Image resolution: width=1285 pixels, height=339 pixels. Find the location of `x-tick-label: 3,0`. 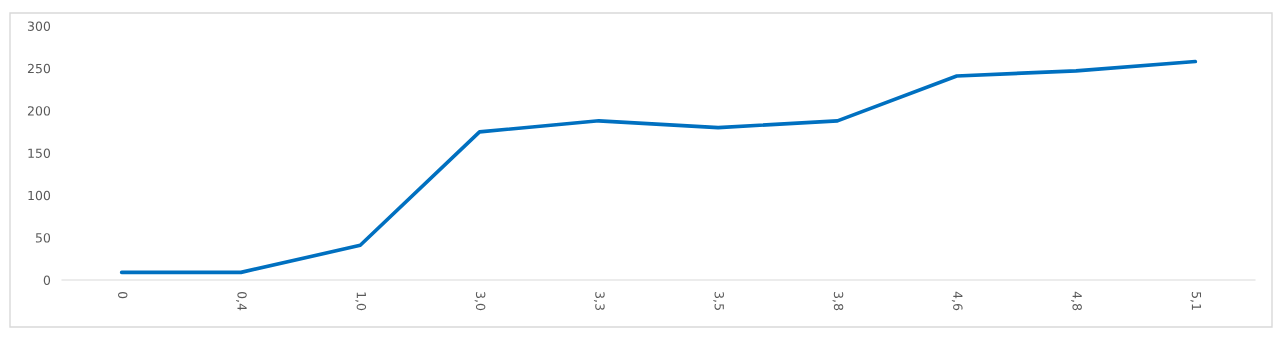

x-tick-label: 3,0 is located at coordinates (480, 301).